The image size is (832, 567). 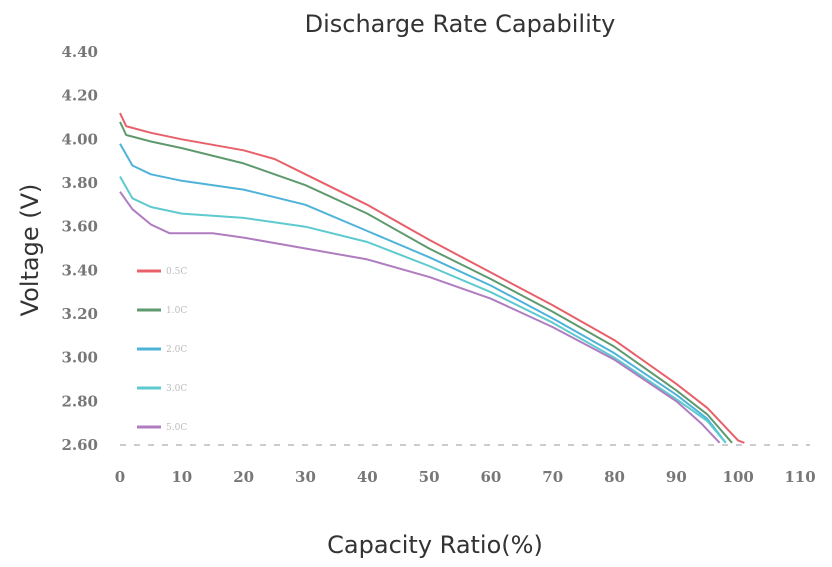 What do you see at coordinates (429, 477) in the screenshot?
I see `x-tick-label: 50` at bounding box center [429, 477].